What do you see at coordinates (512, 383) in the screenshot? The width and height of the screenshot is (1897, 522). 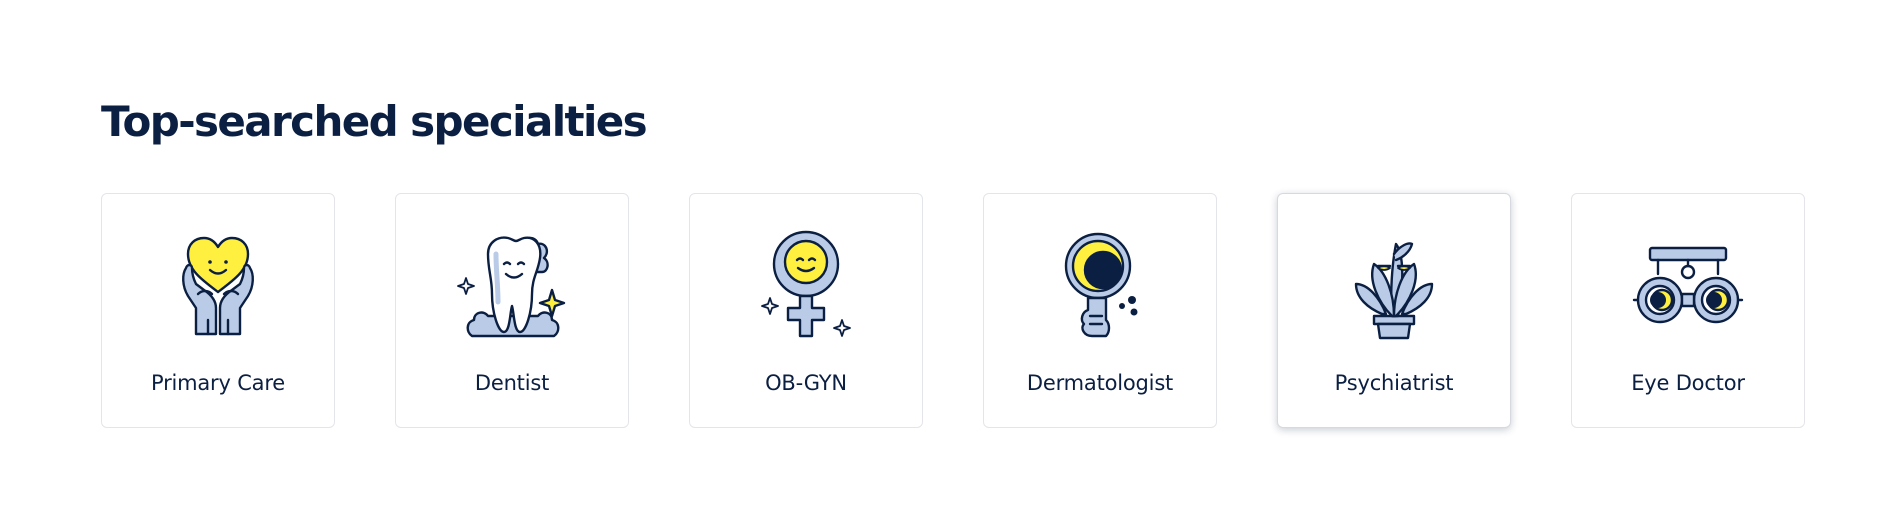 I see `specialty-label: Dentist` at bounding box center [512, 383].